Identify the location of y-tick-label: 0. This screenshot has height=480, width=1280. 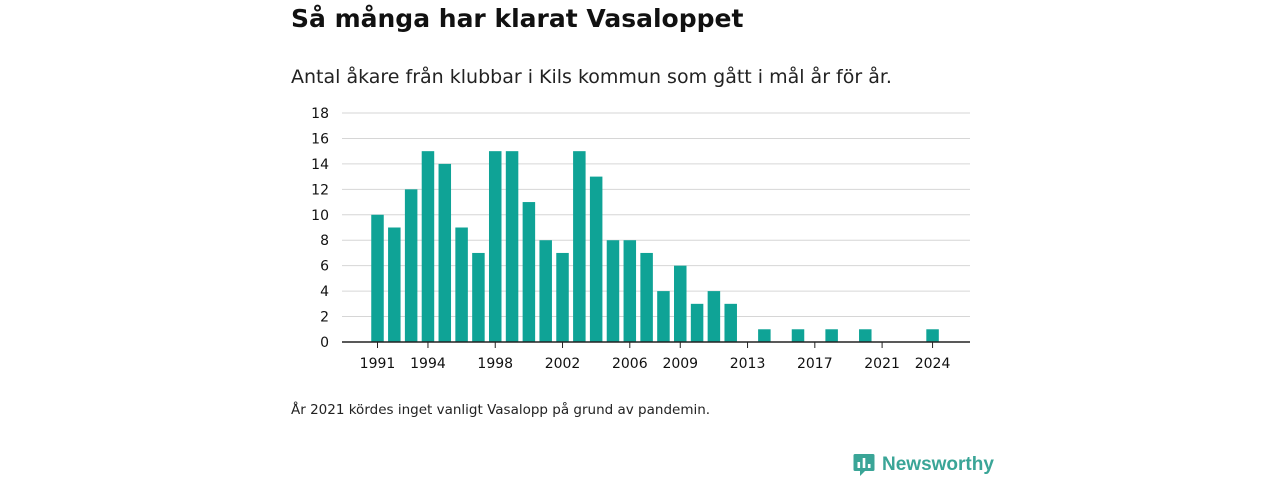
(324, 343).